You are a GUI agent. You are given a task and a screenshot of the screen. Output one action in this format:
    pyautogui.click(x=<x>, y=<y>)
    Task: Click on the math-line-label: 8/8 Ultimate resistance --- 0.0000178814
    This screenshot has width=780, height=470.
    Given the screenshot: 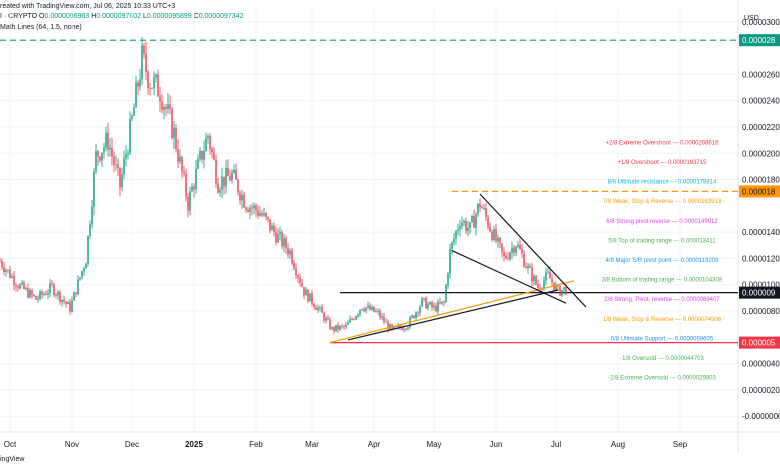 What is the action you would take?
    pyautogui.click(x=662, y=183)
    